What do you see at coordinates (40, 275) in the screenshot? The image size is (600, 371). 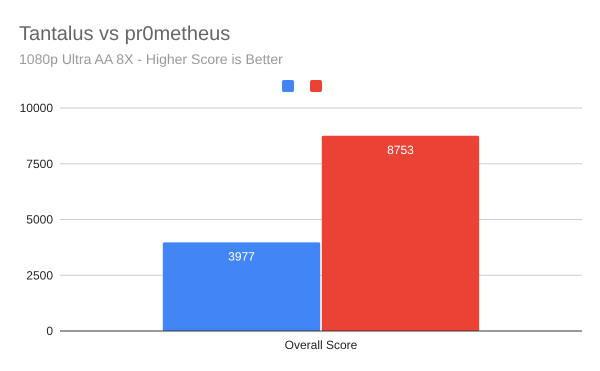 I see `y-tick-label: 2500` at bounding box center [40, 275].